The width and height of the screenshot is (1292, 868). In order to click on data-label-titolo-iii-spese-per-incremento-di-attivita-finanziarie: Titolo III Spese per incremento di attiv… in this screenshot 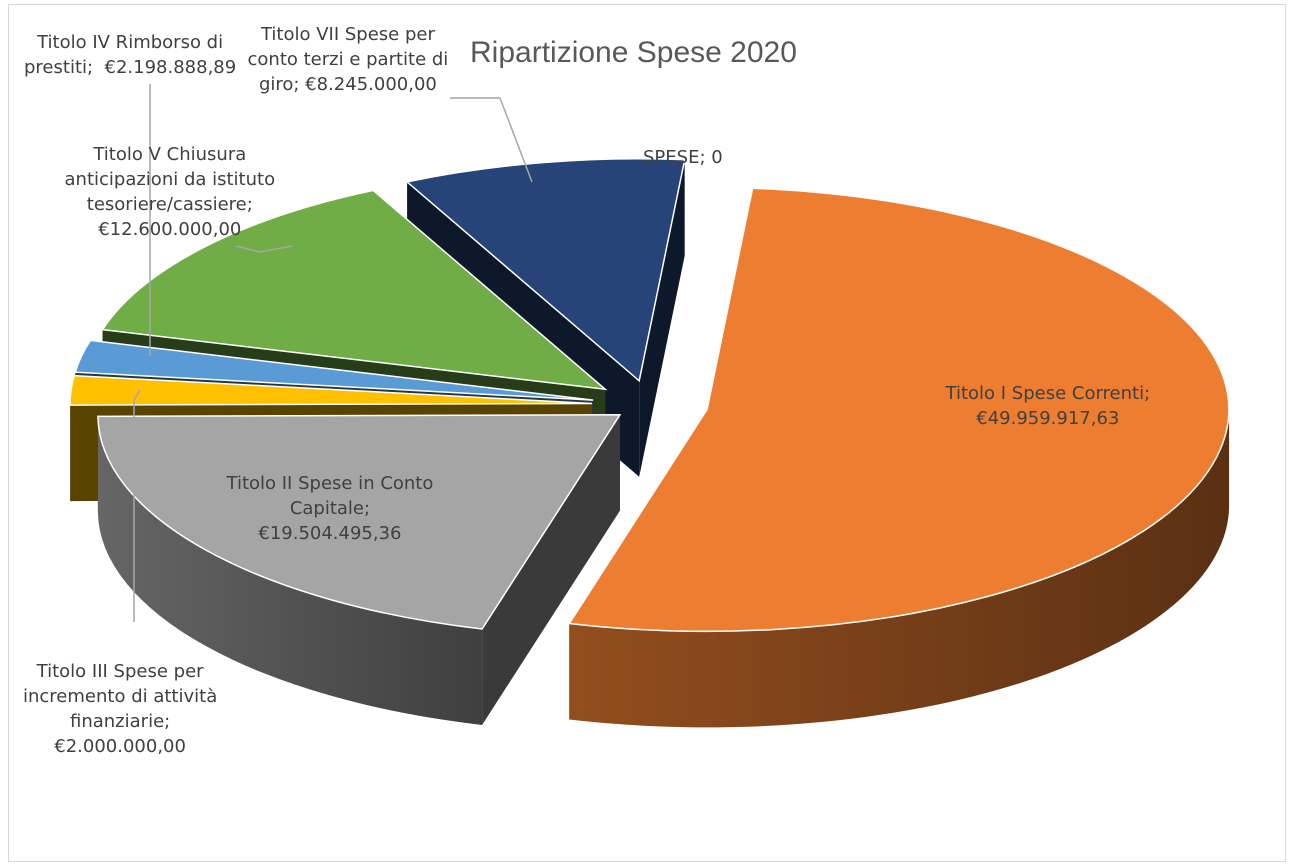, I will do `click(120, 709)`.